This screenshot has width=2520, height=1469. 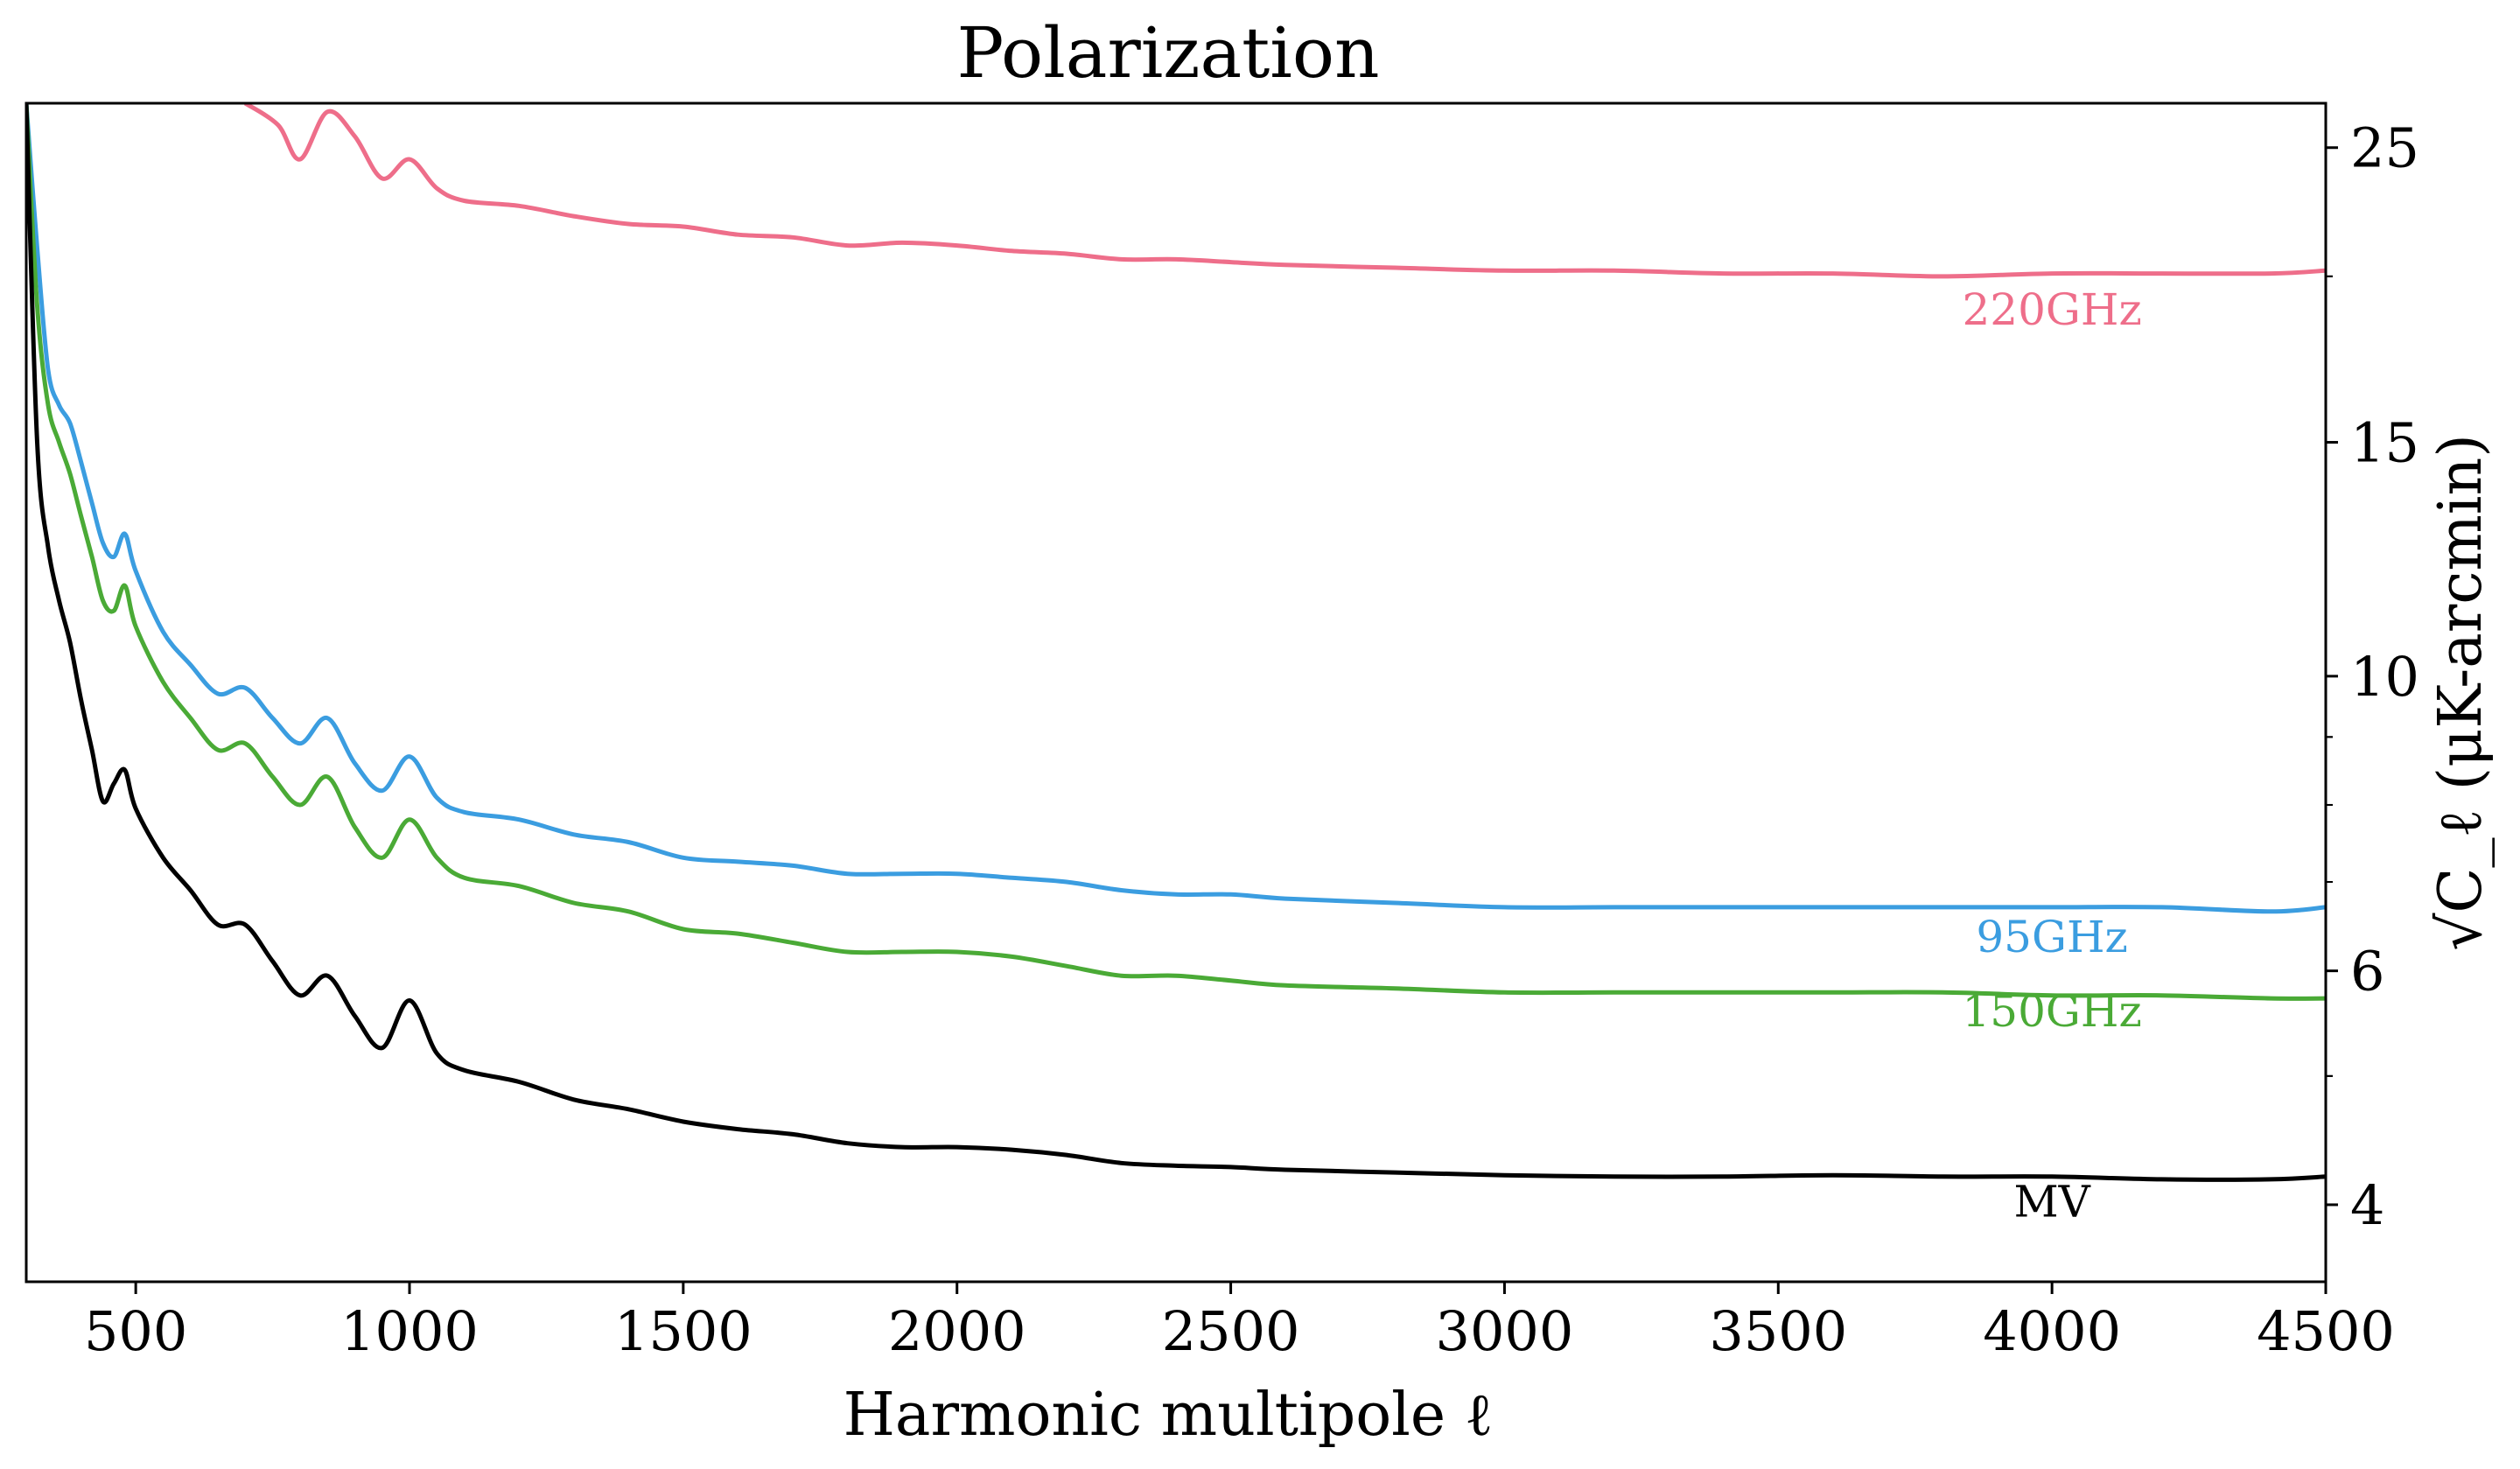 I want to click on x-tick-label: 3500, so click(x=1778, y=1331).